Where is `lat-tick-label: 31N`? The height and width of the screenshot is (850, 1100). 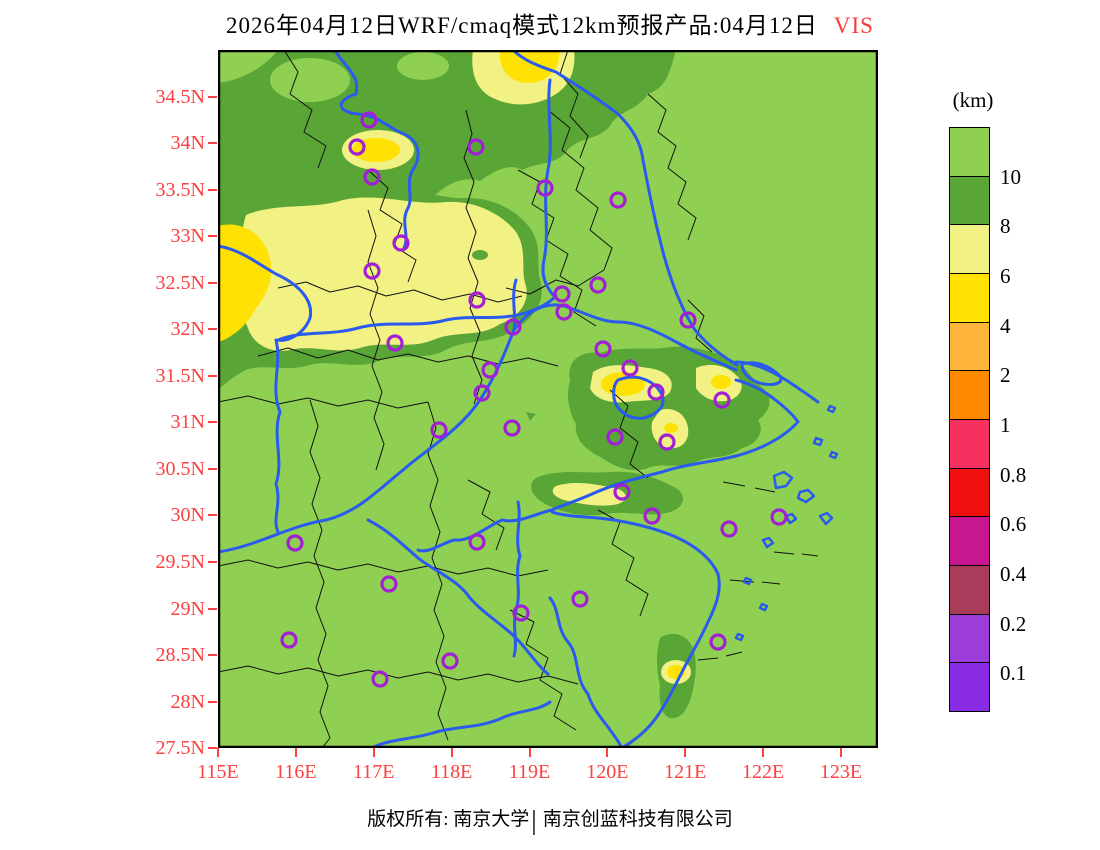
lat-tick-label: 31N is located at coordinates (187, 422).